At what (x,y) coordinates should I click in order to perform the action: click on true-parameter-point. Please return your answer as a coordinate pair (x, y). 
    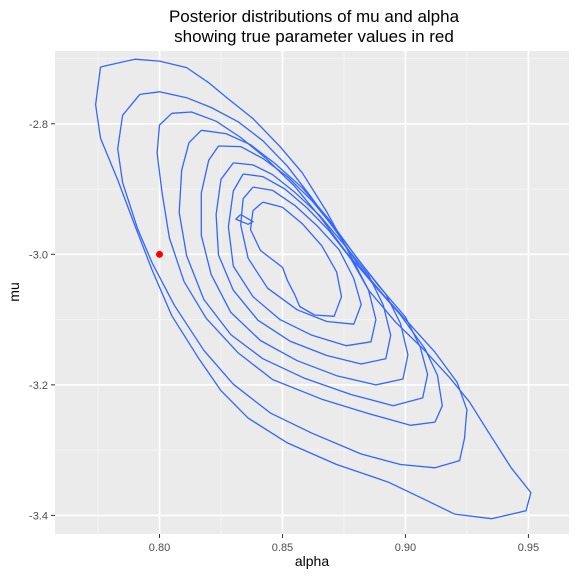
    Looking at the image, I should click on (160, 254).